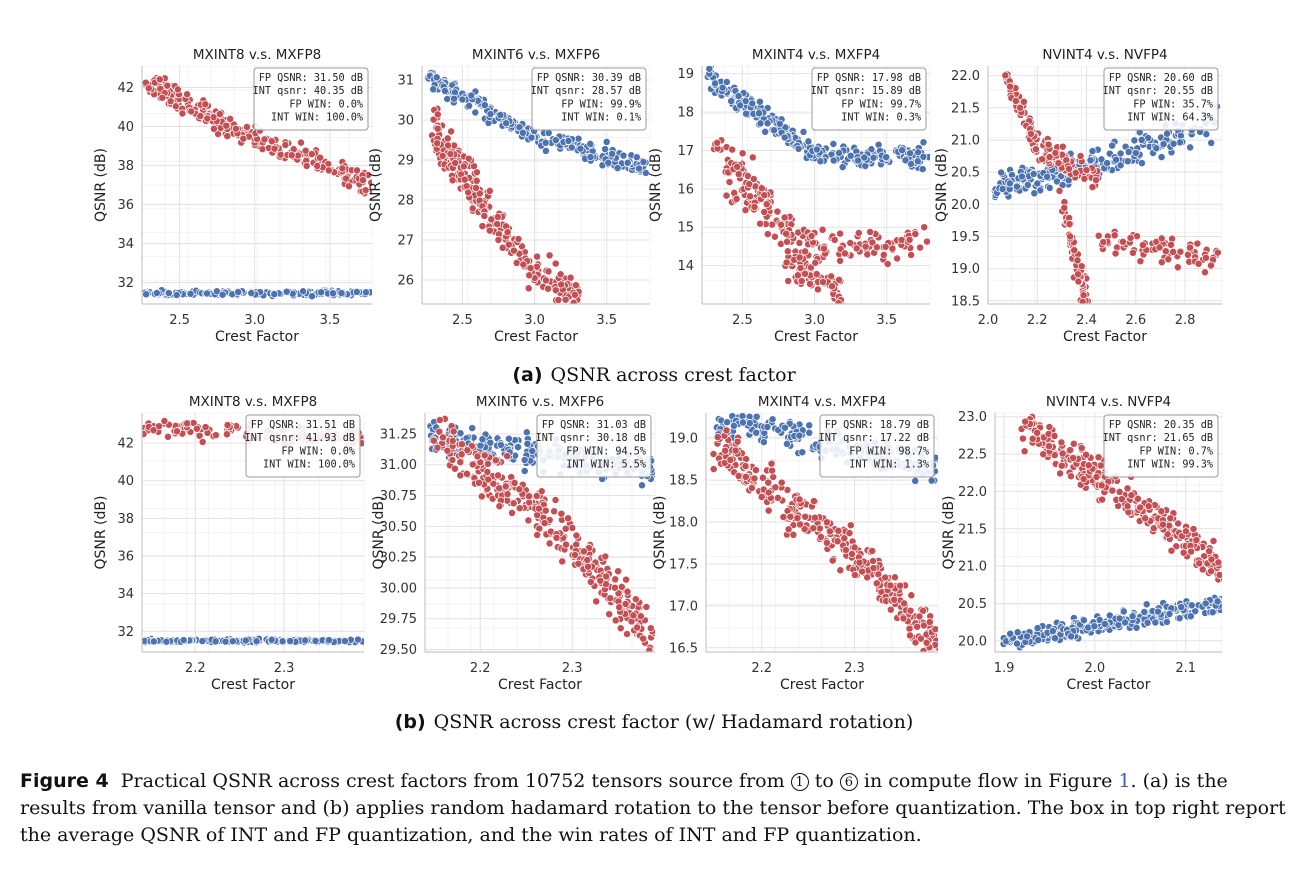 The width and height of the screenshot is (1308, 880). I want to click on x-tick-label: 2.2, so click(480, 668).